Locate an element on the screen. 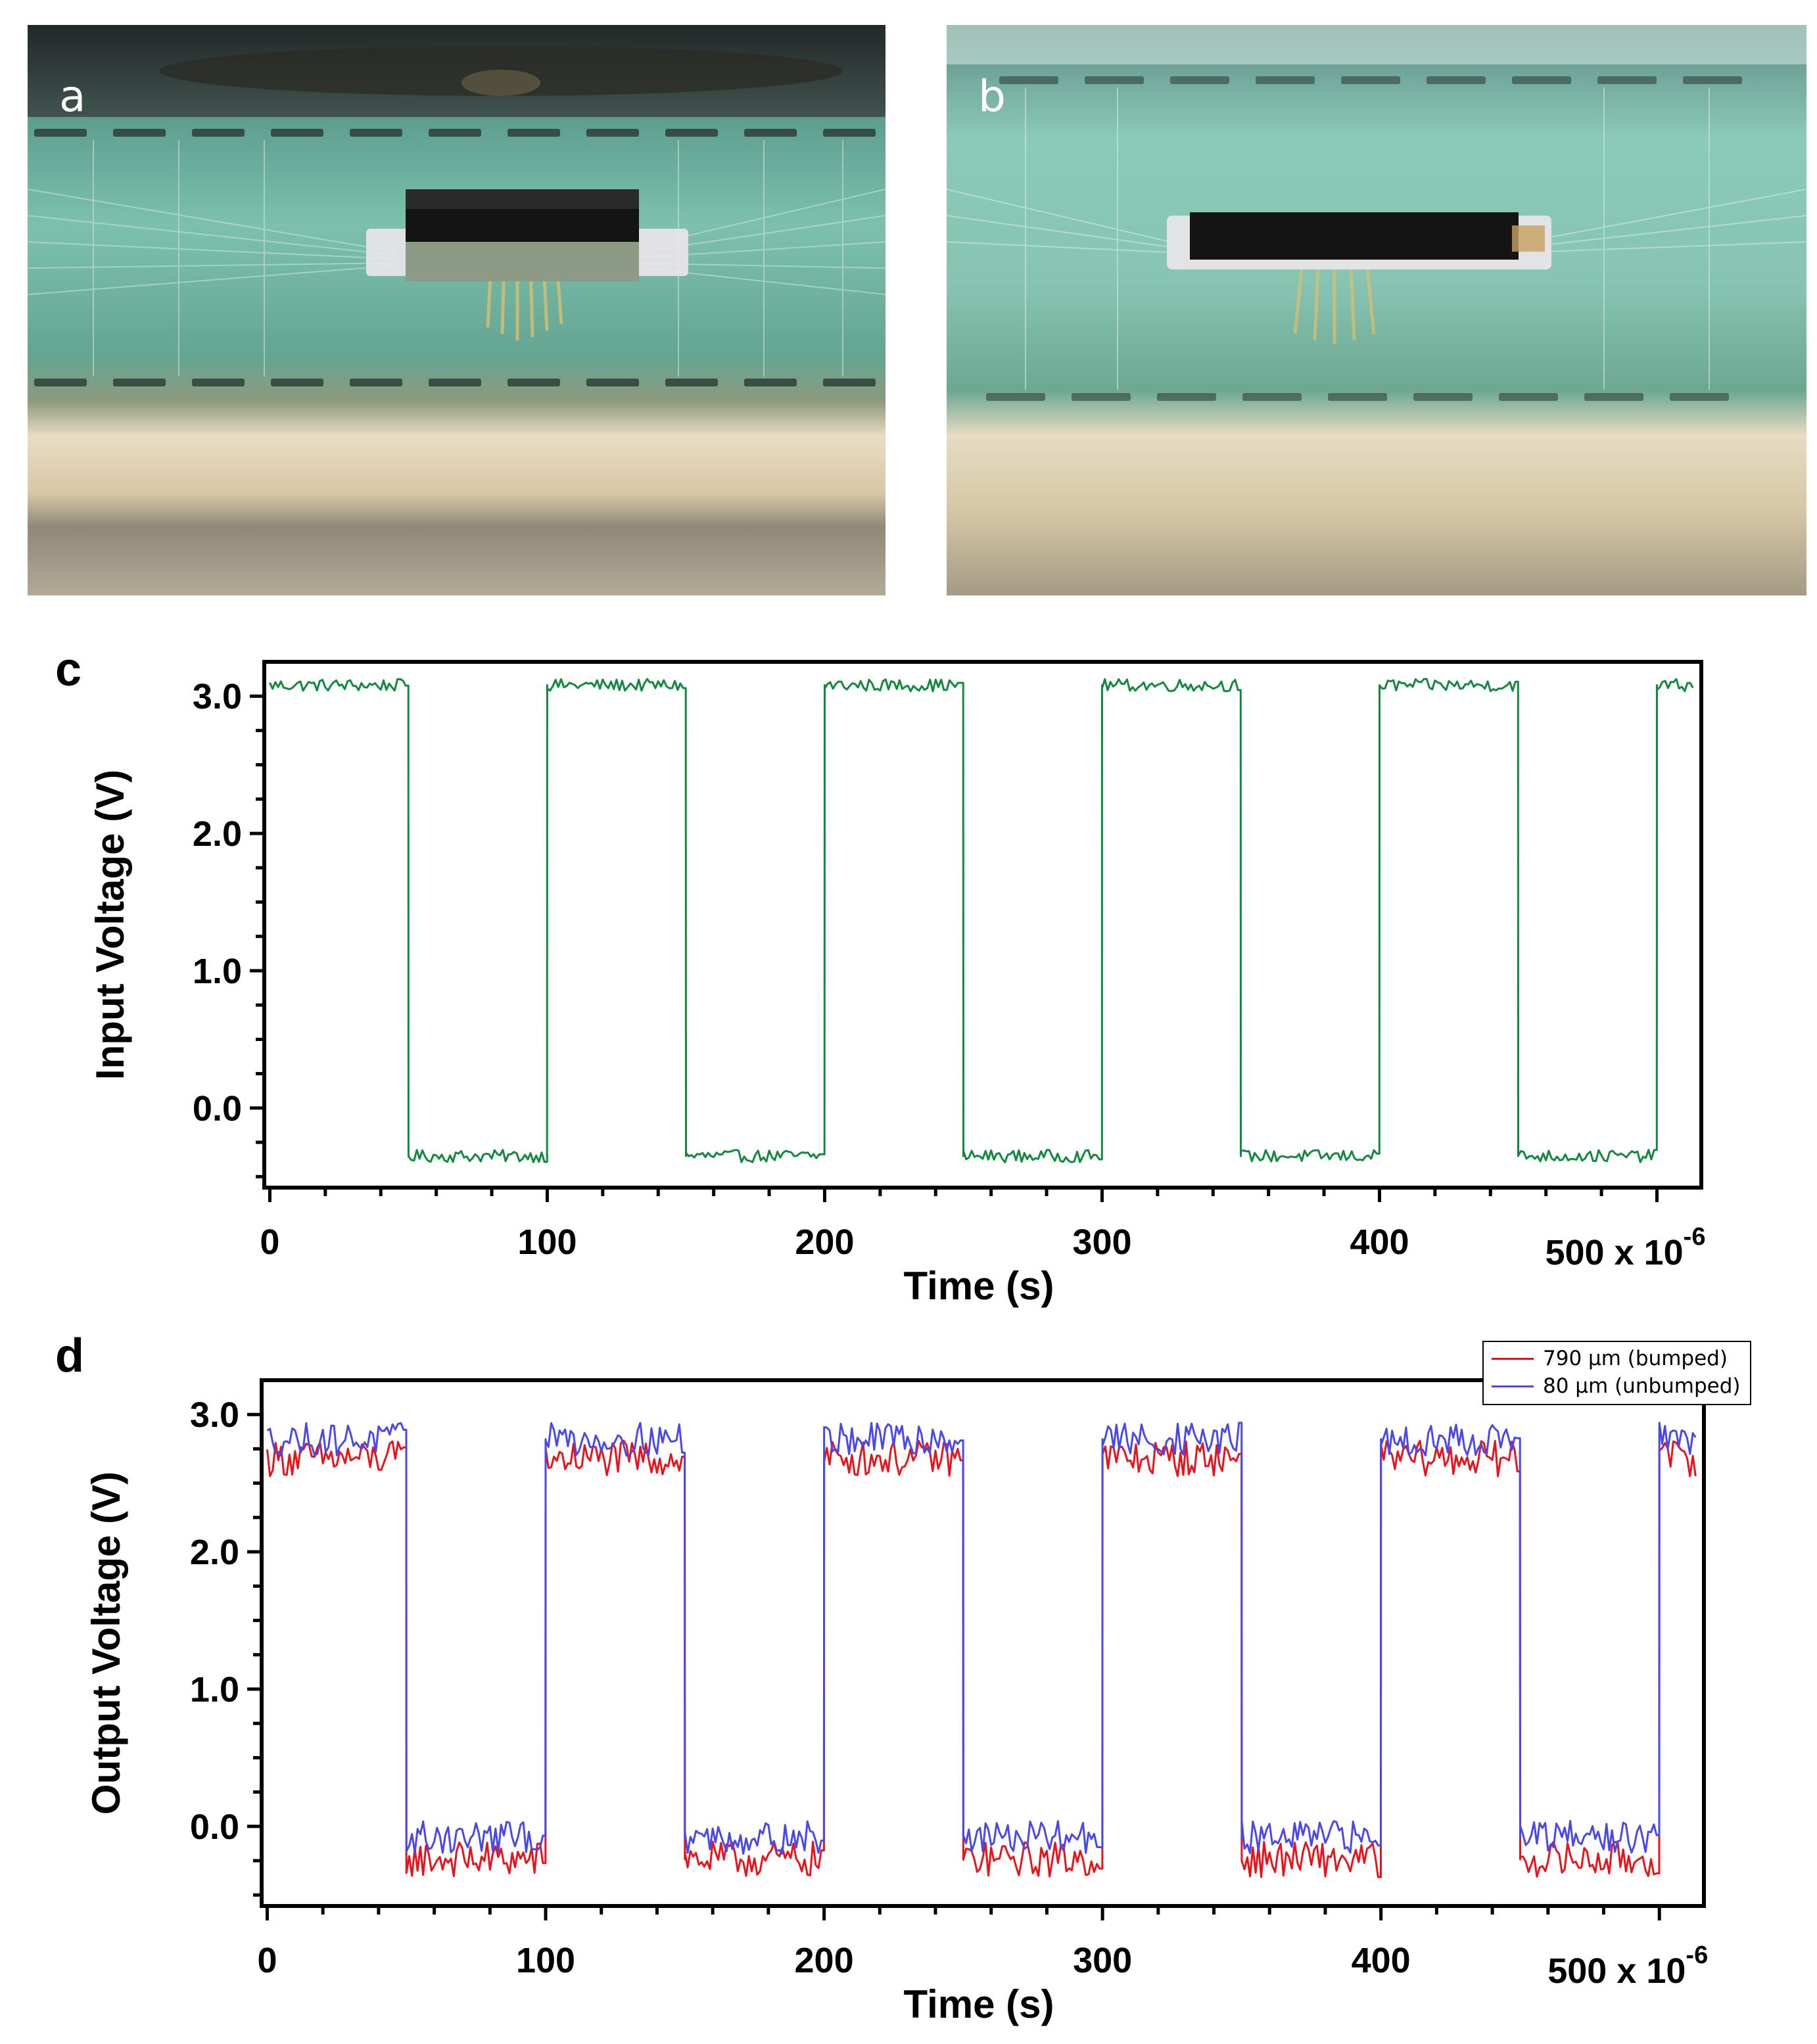 The width and height of the screenshot is (1817, 2044). legend-label-bumped: 790 µm (bumped) is located at coordinates (1635, 1358).